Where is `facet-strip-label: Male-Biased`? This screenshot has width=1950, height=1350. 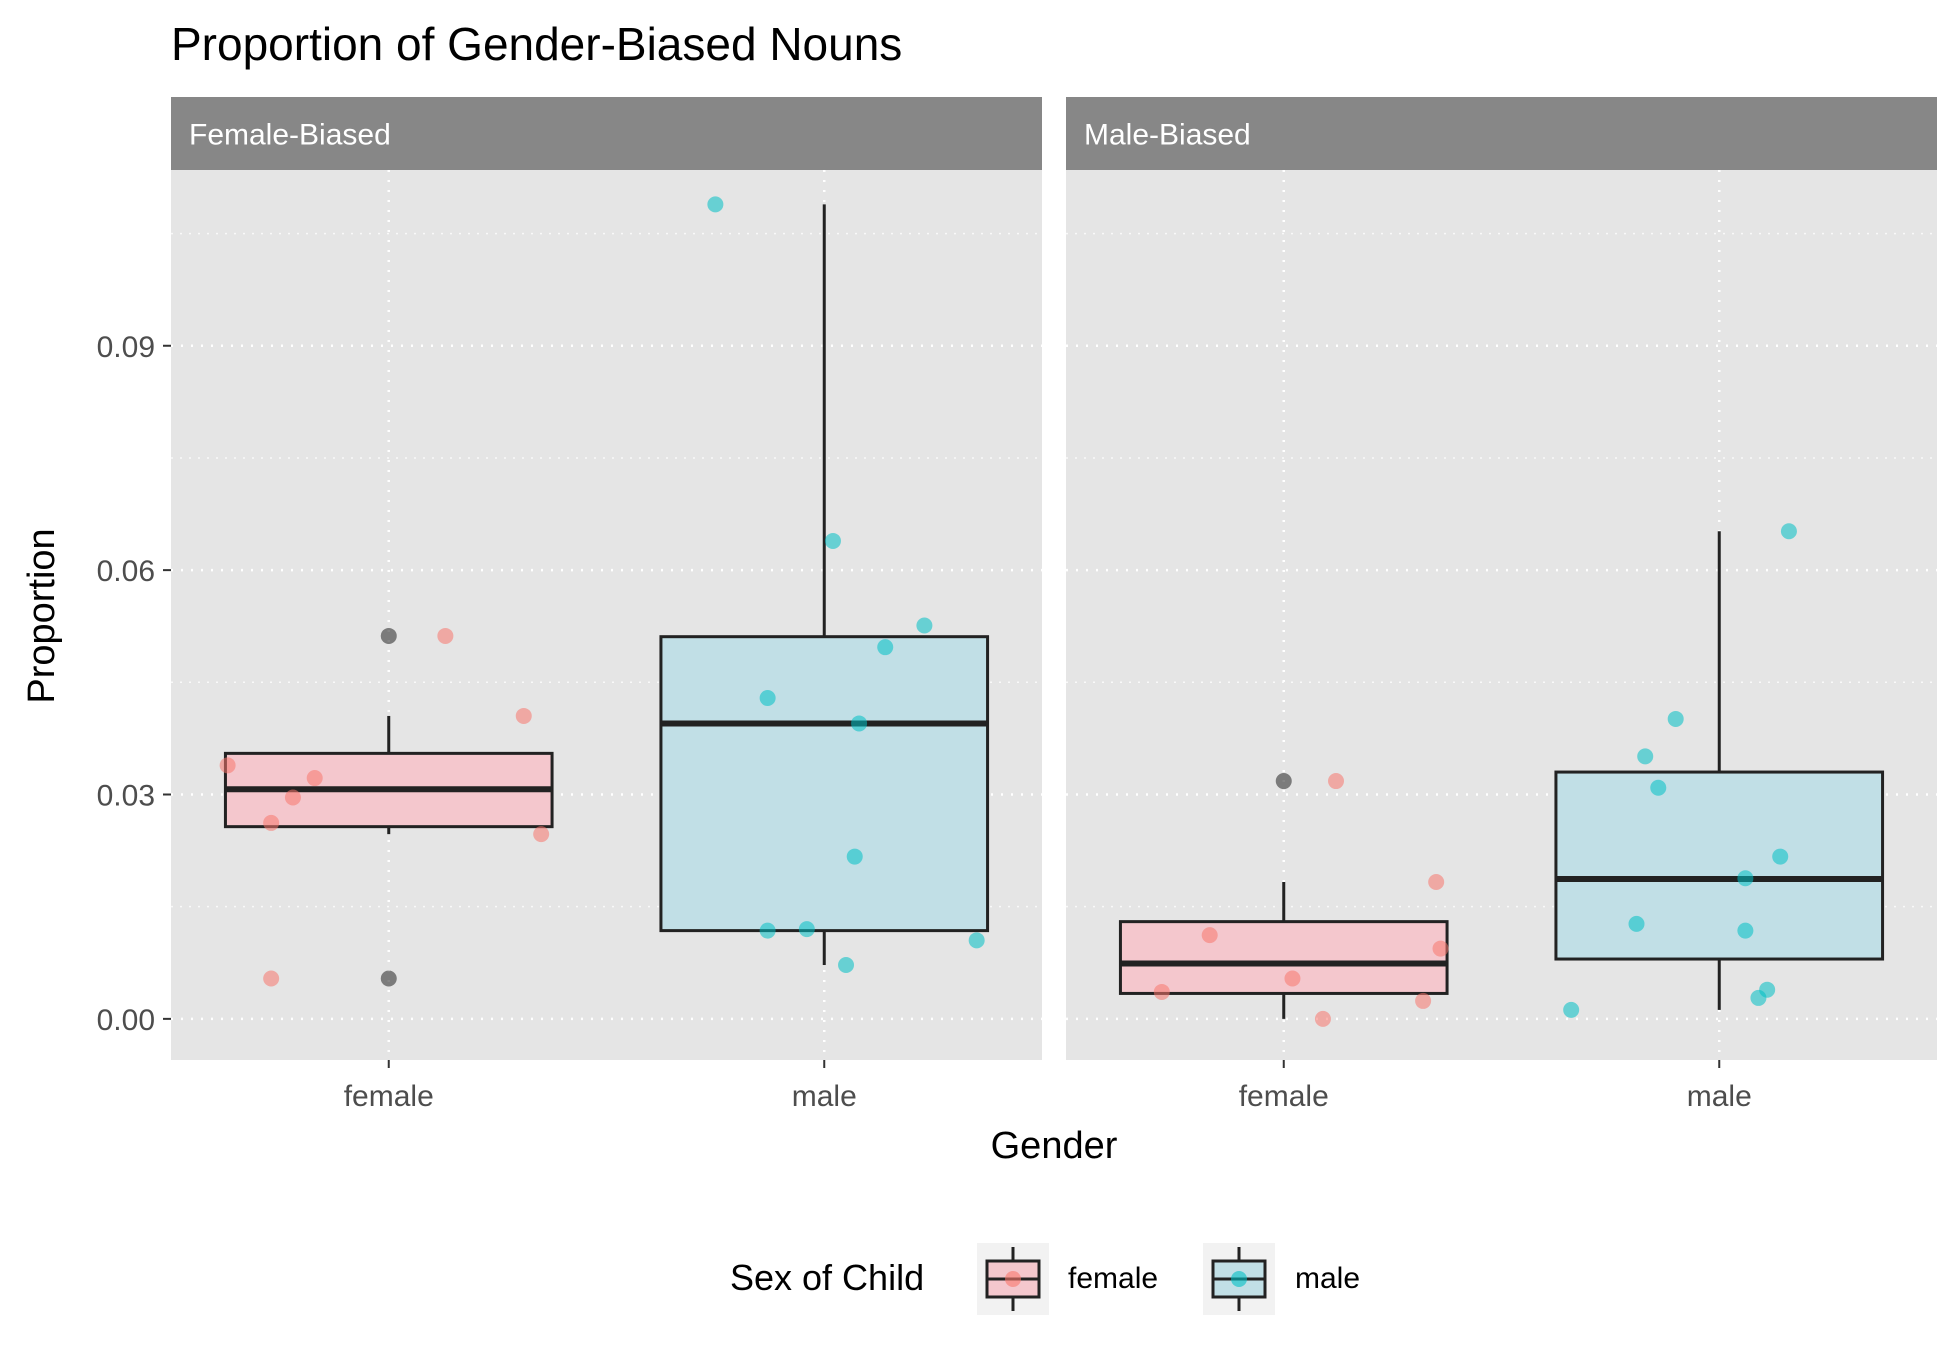
facet-strip-label: Male-Biased is located at coordinates (1167, 135).